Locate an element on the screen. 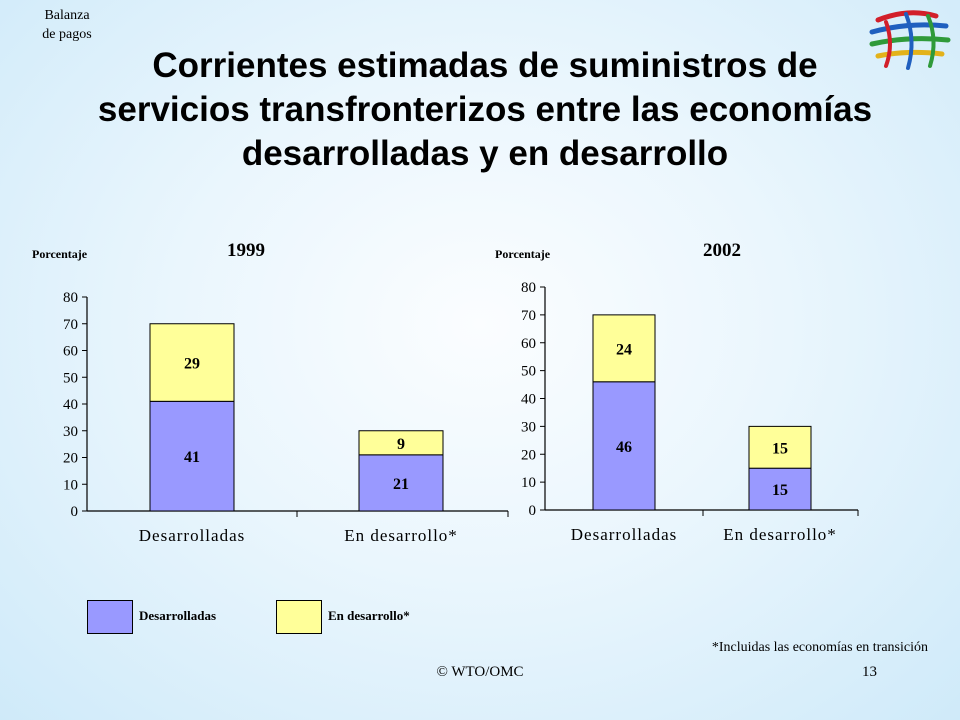 The image size is (960, 720). chart-2002-bar-en-desarrollo-series0 is located at coordinates (780, 489).